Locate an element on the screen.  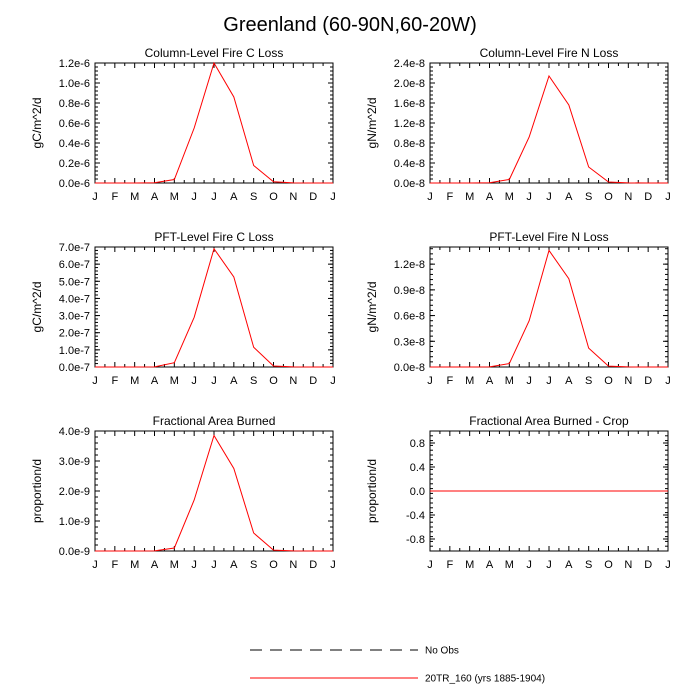
legend-no-obs-label: No Obs is located at coordinates (442, 651).